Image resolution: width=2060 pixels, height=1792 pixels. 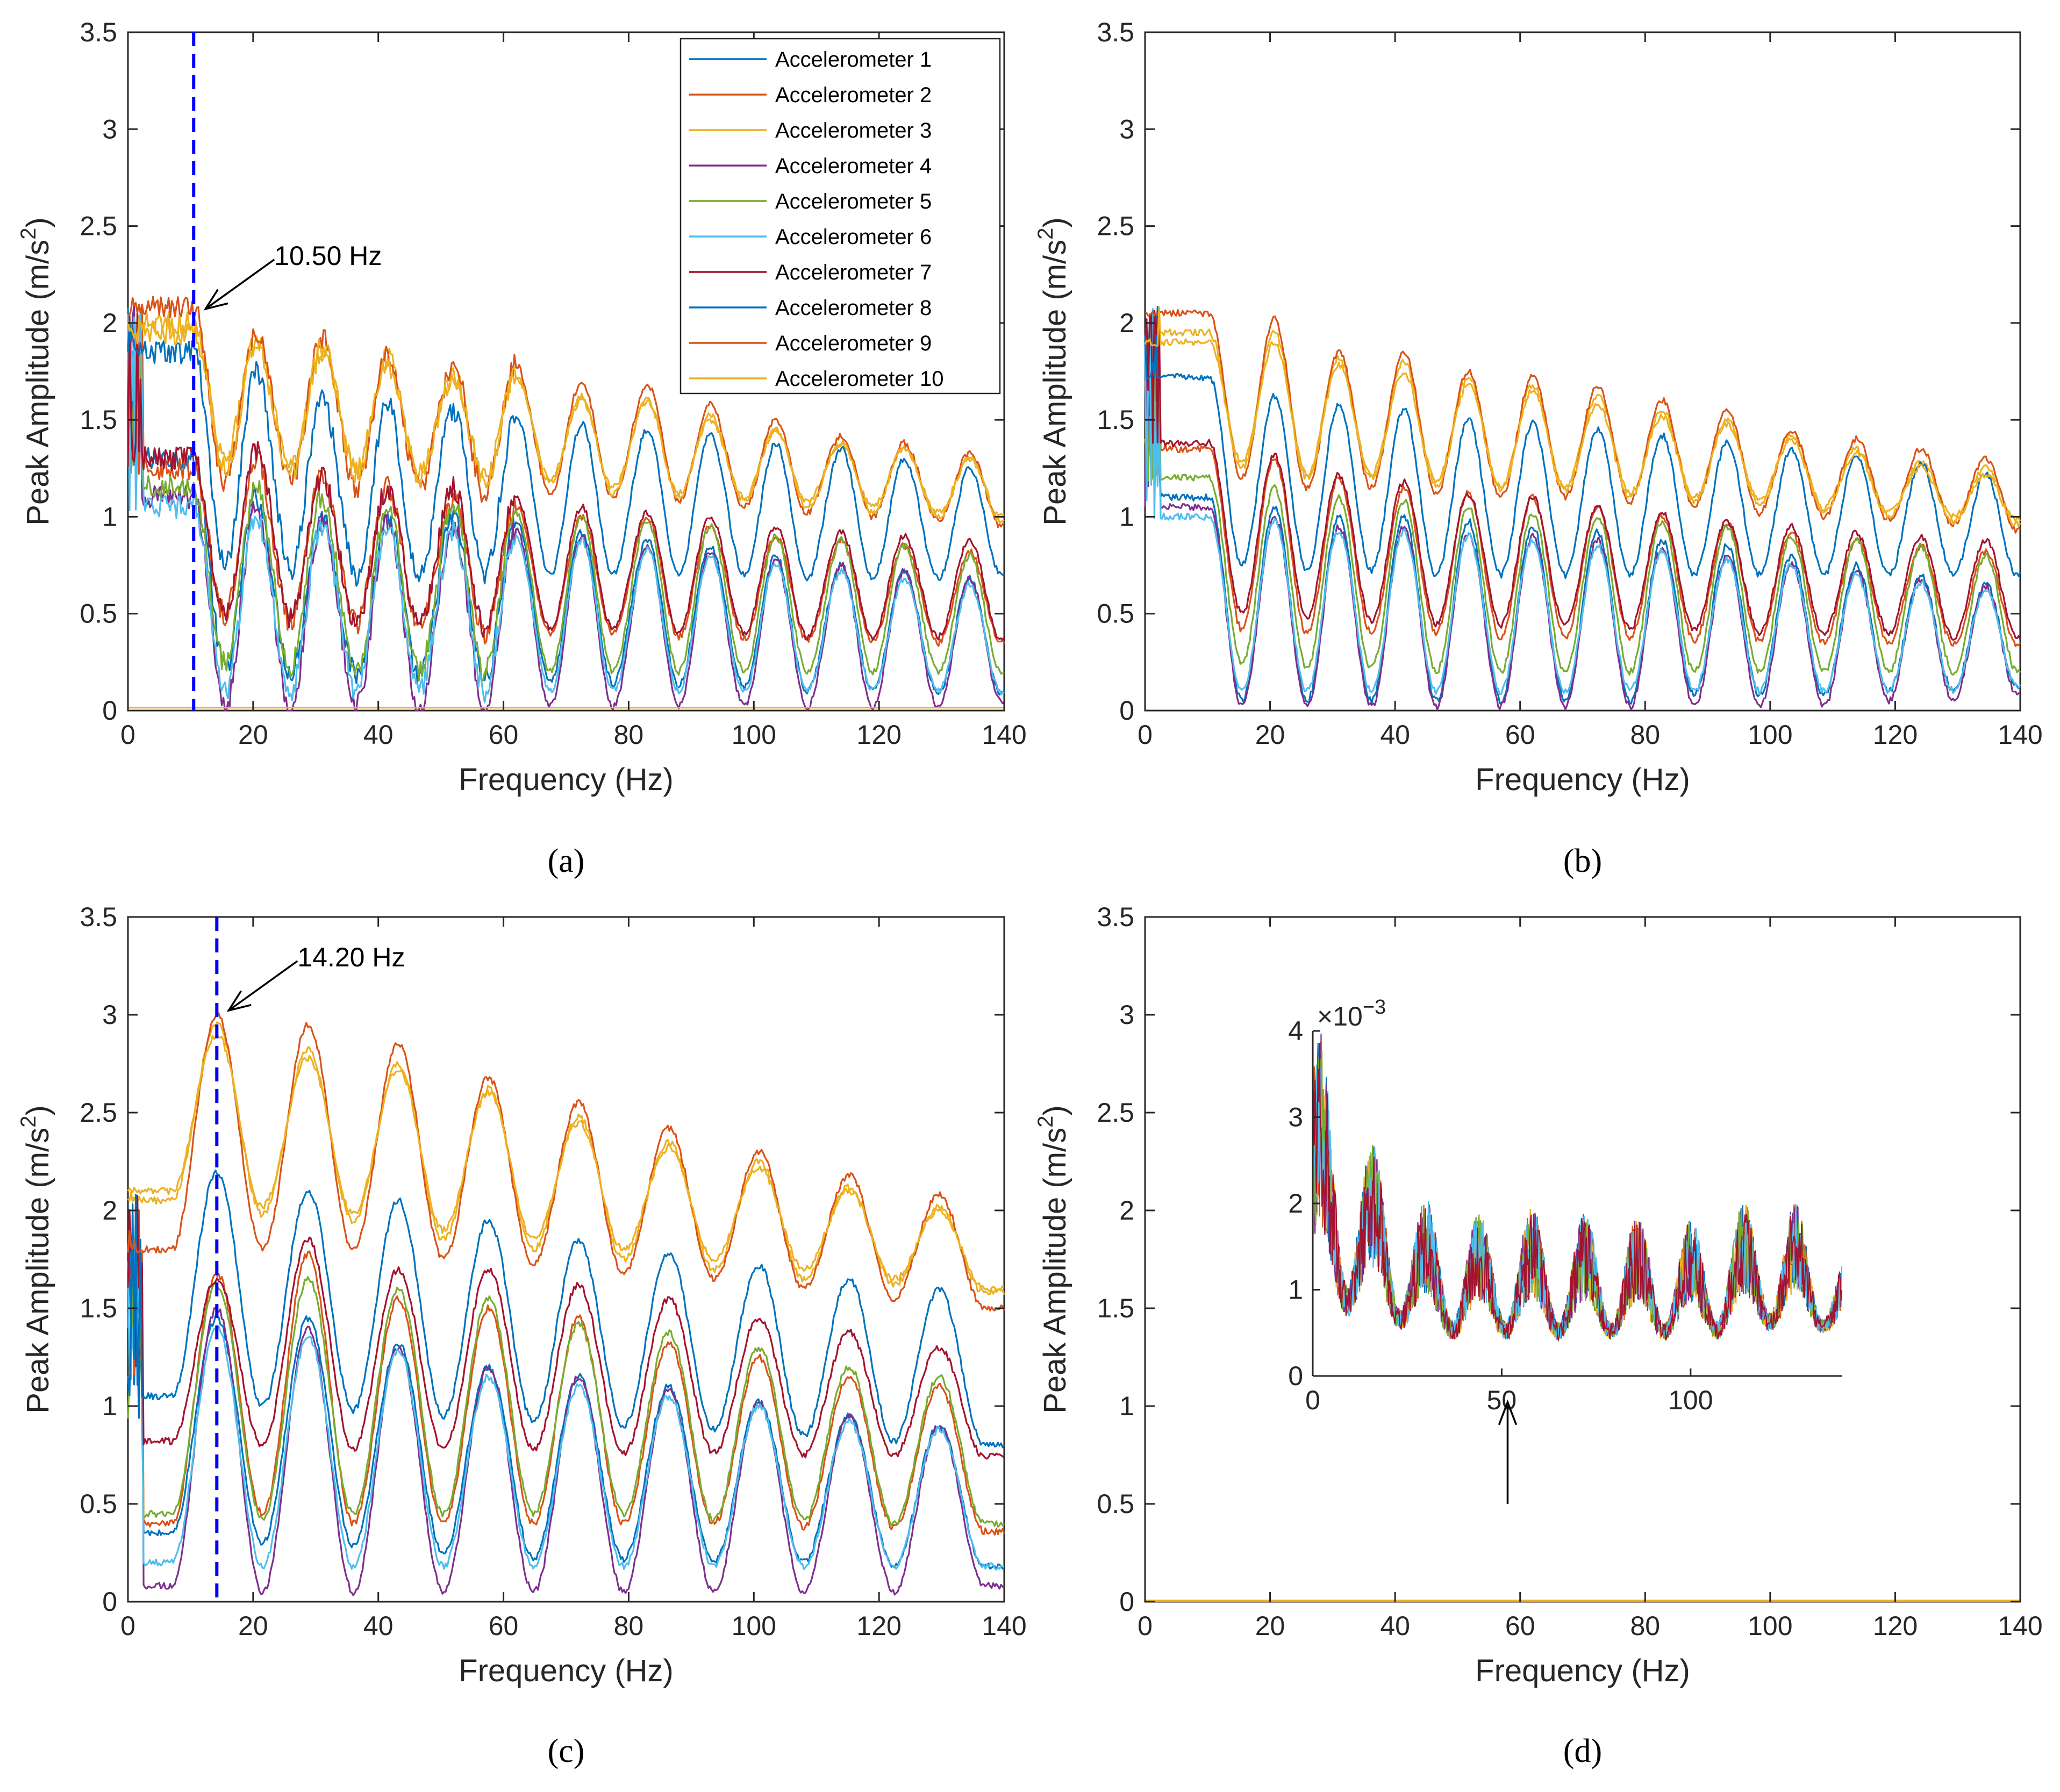 What do you see at coordinates (351, 957) in the screenshot?
I see `annotation-label: 14.20 Hz` at bounding box center [351, 957].